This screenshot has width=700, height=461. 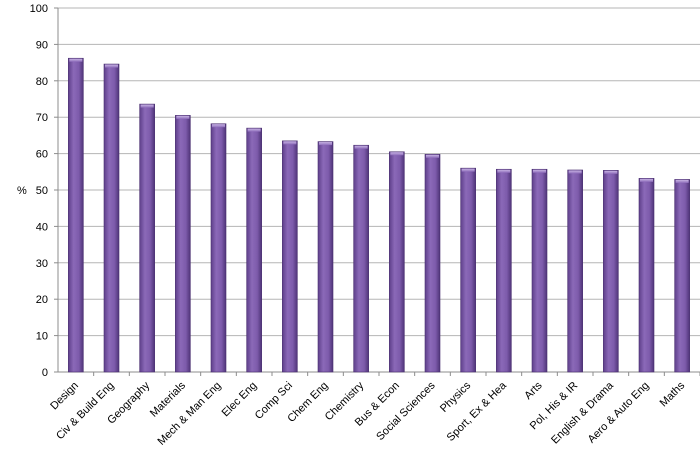 I want to click on y-tick-label: 20, so click(x=42, y=300).